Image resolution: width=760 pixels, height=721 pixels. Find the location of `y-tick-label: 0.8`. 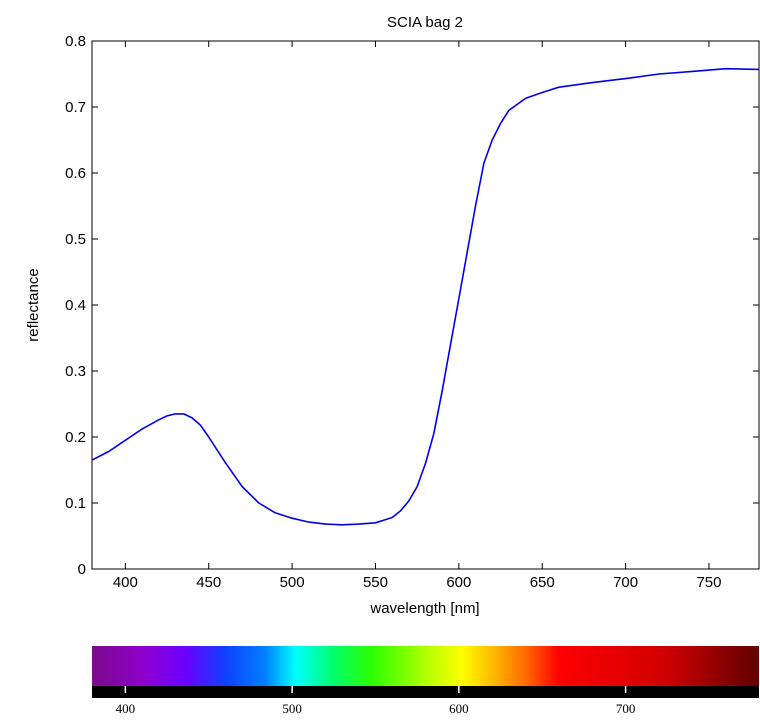

y-tick-label: 0.8 is located at coordinates (75, 41).